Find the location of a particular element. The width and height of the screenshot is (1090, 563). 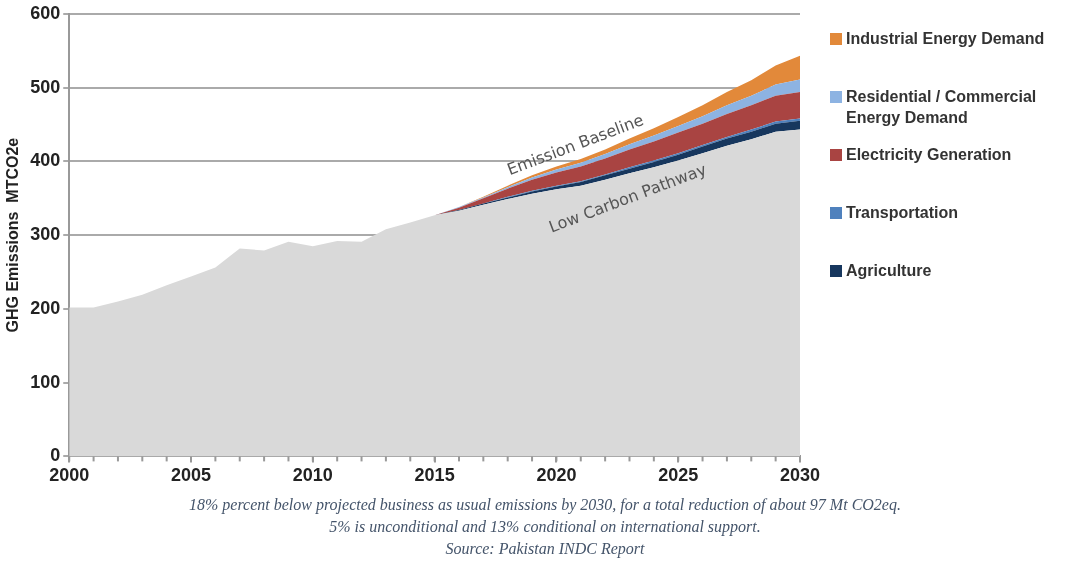

legend-label: Electricity Generation is located at coordinates (929, 155).